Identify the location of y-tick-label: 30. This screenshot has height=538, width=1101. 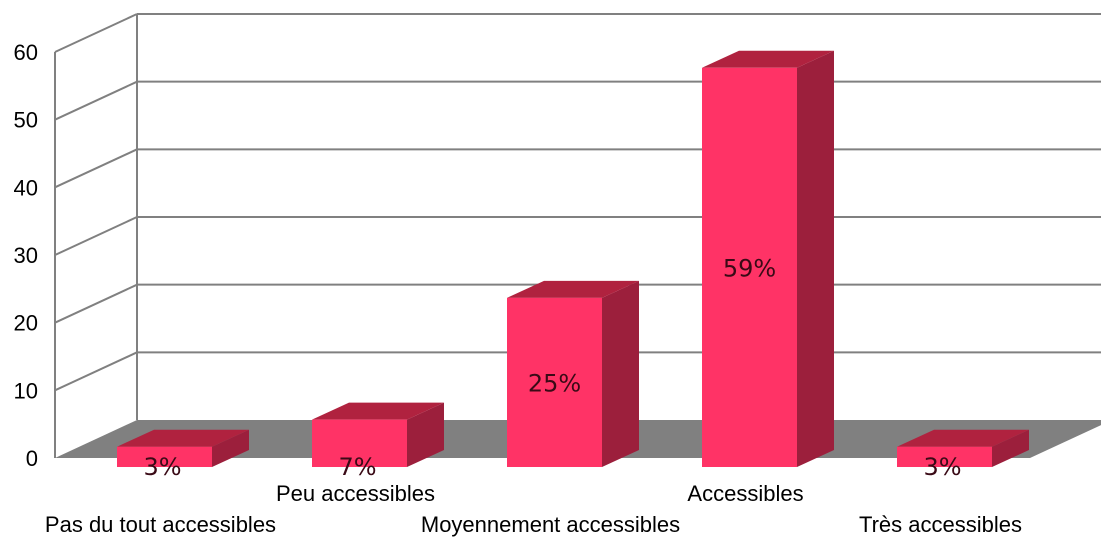
(26, 255).